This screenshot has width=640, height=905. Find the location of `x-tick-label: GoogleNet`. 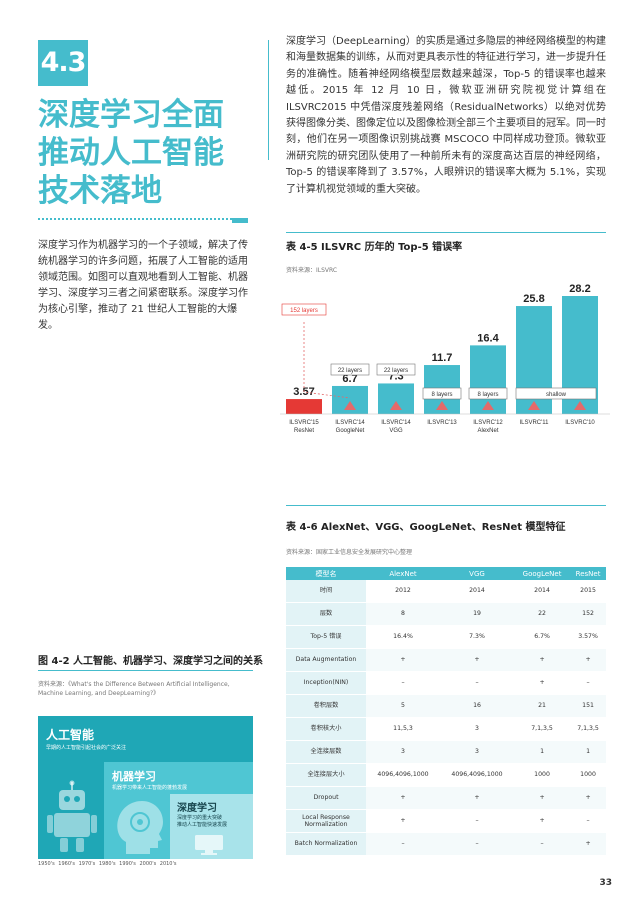

x-tick-label: GoogleNet is located at coordinates (350, 431).